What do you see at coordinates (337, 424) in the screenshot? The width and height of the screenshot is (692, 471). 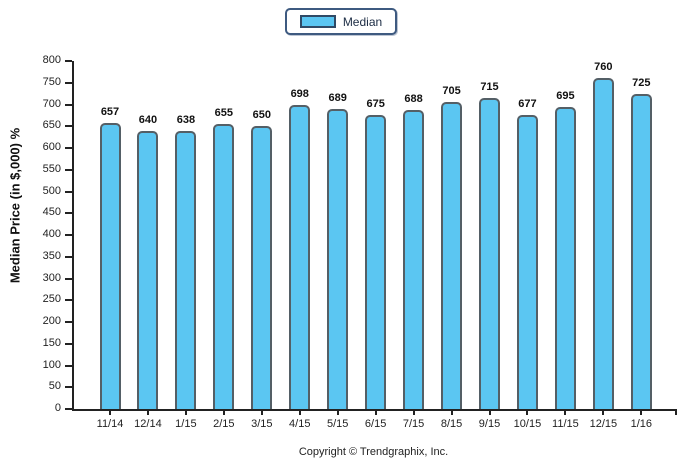 I see `x-tick-label: 5/15` at bounding box center [337, 424].